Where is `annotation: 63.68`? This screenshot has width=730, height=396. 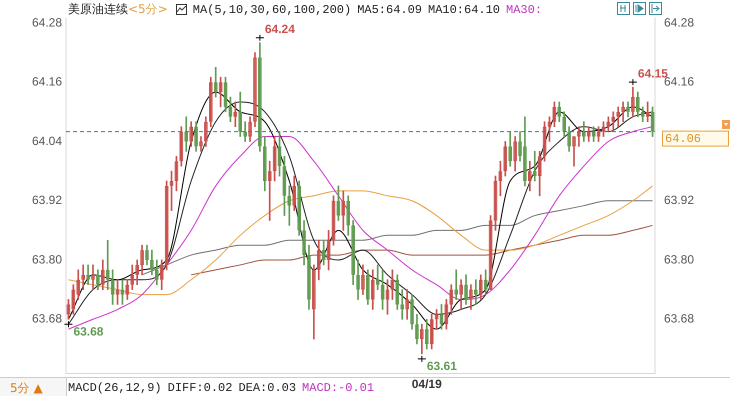
annotation: 63.68 is located at coordinates (88, 331).